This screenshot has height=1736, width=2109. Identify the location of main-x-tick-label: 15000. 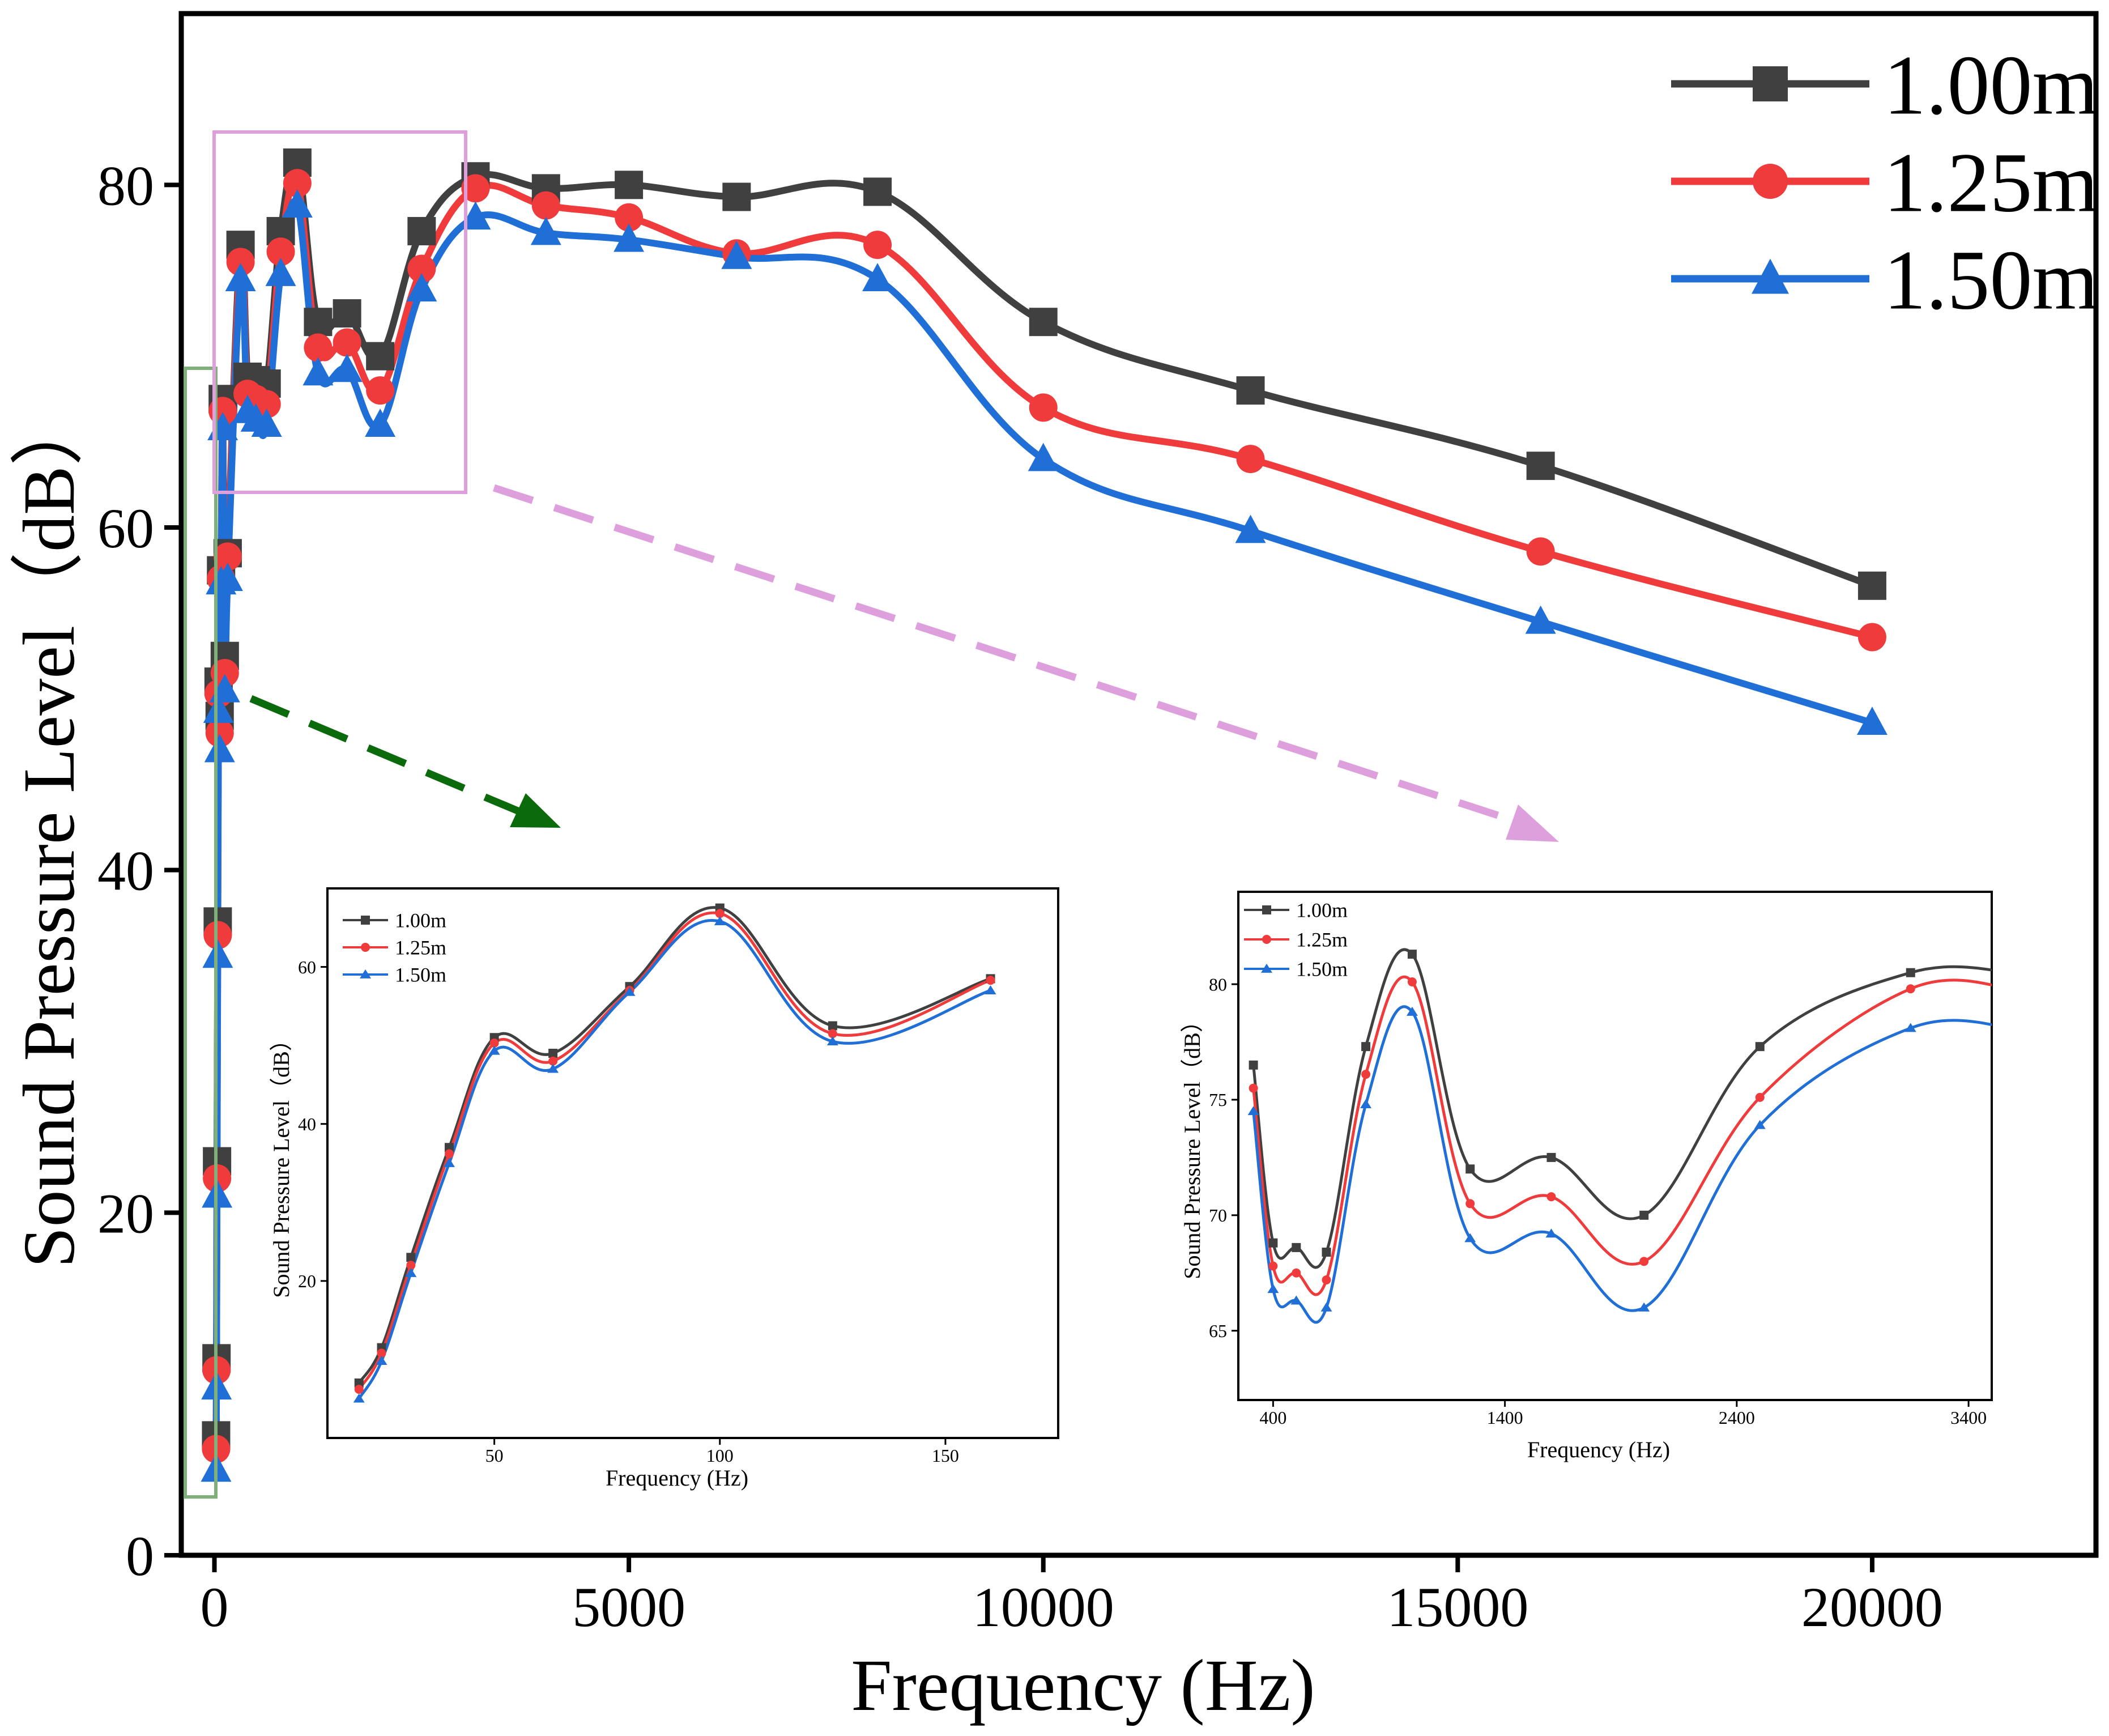
(1457, 1608).